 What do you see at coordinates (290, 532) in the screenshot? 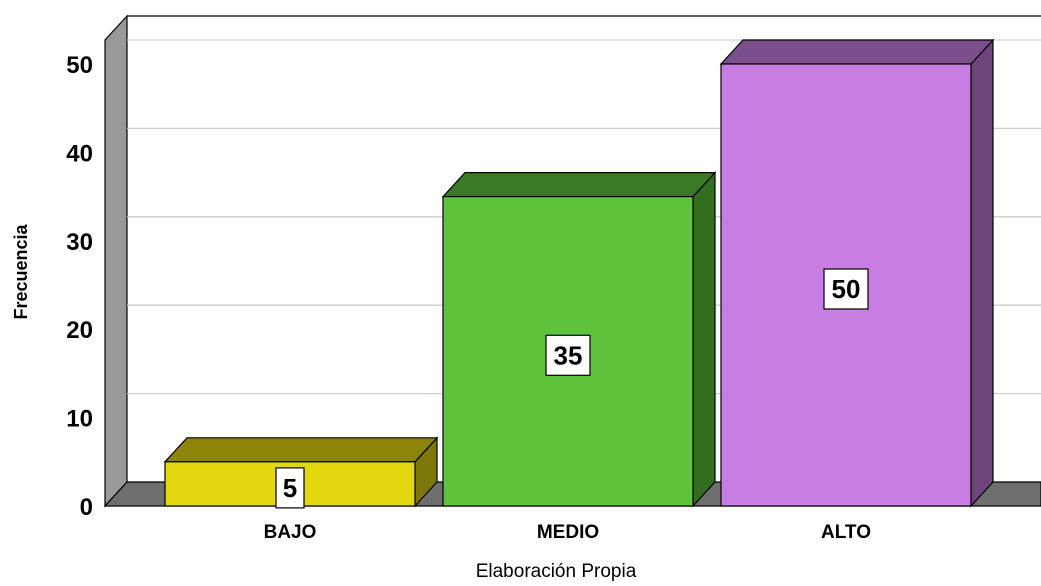
I see `x-tick-label: BAJO` at bounding box center [290, 532].